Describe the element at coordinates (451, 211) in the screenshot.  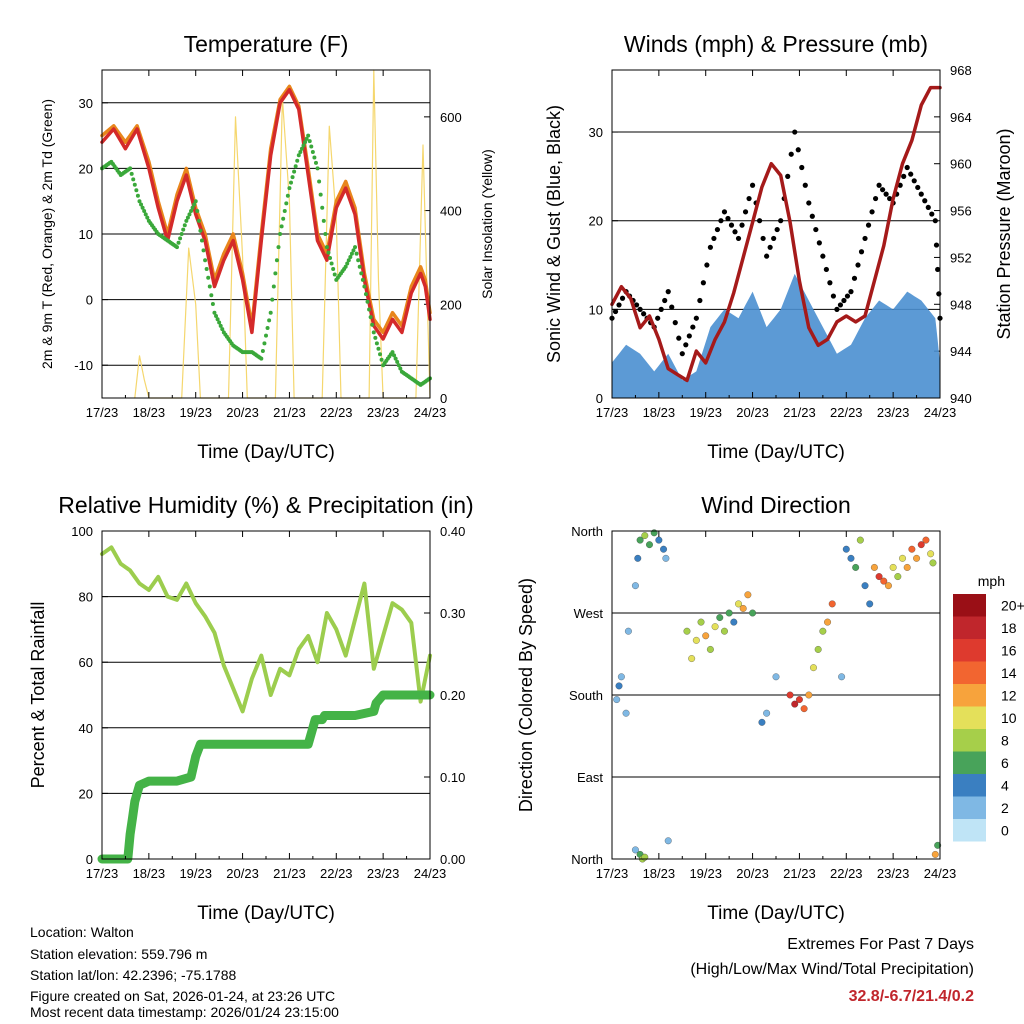
I see `temperature-y2tick-label: 400` at that location.